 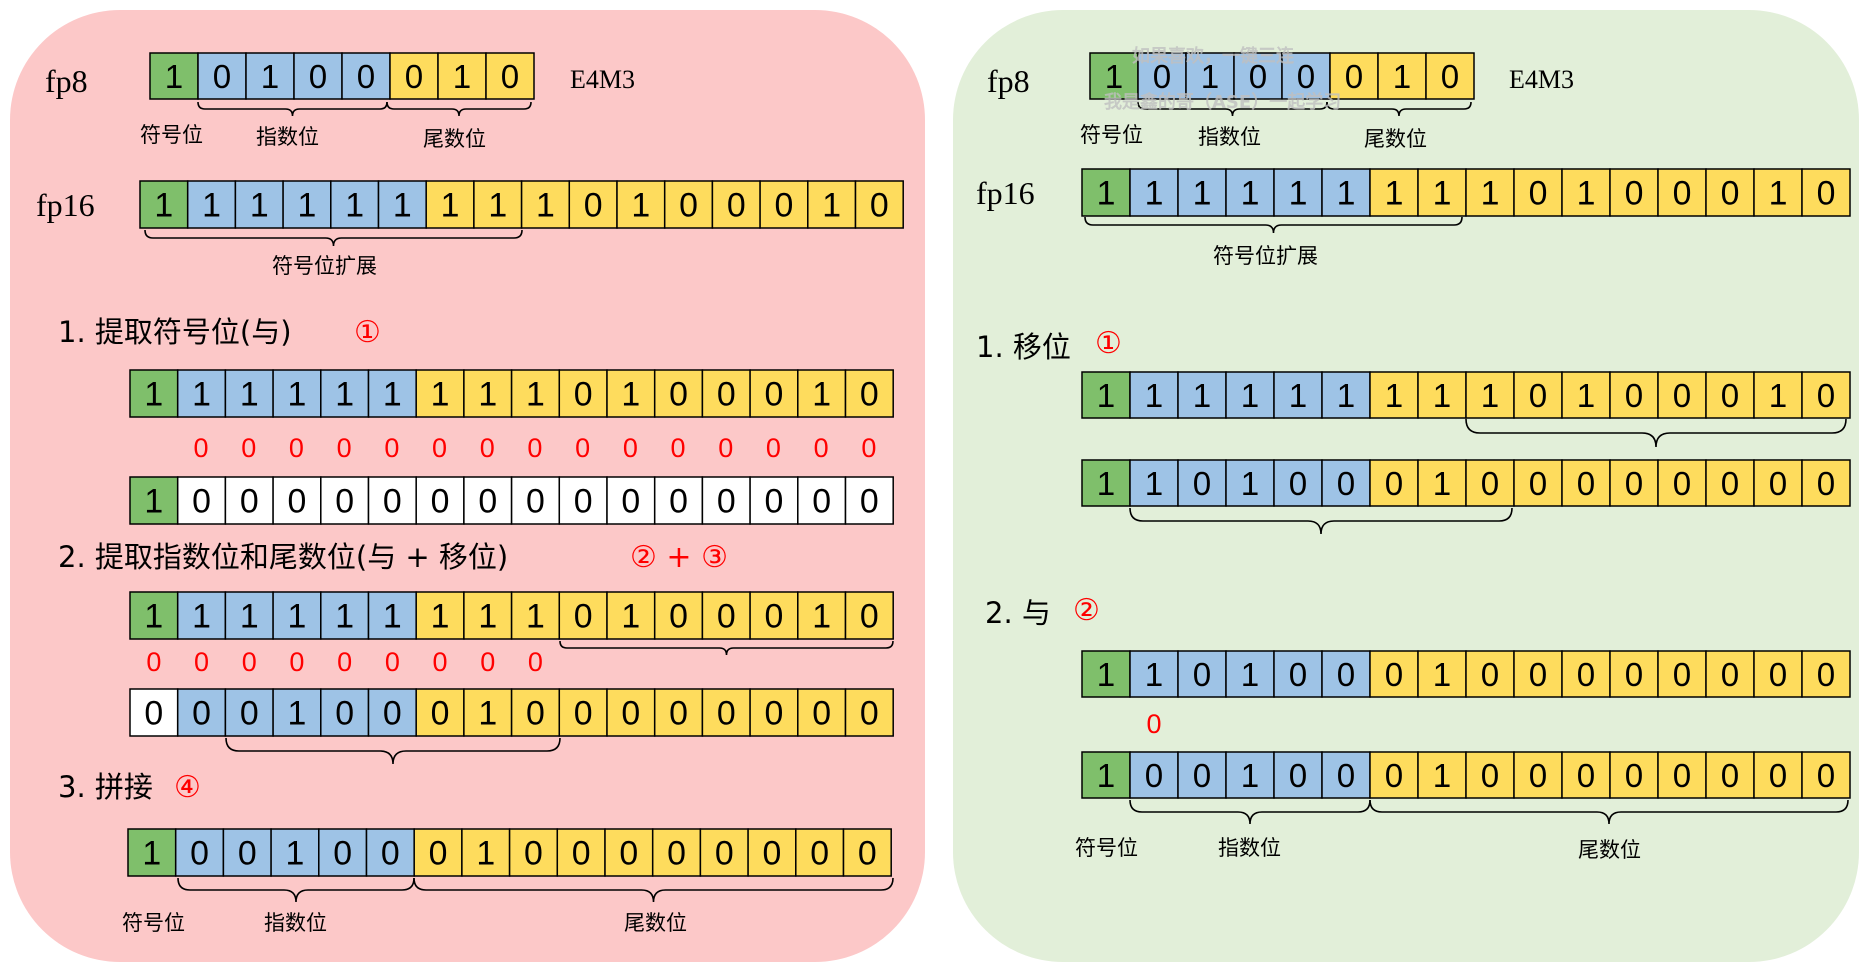 What do you see at coordinates (333, 238) in the screenshot?
I see `left-sign-extend-brace-path` at bounding box center [333, 238].